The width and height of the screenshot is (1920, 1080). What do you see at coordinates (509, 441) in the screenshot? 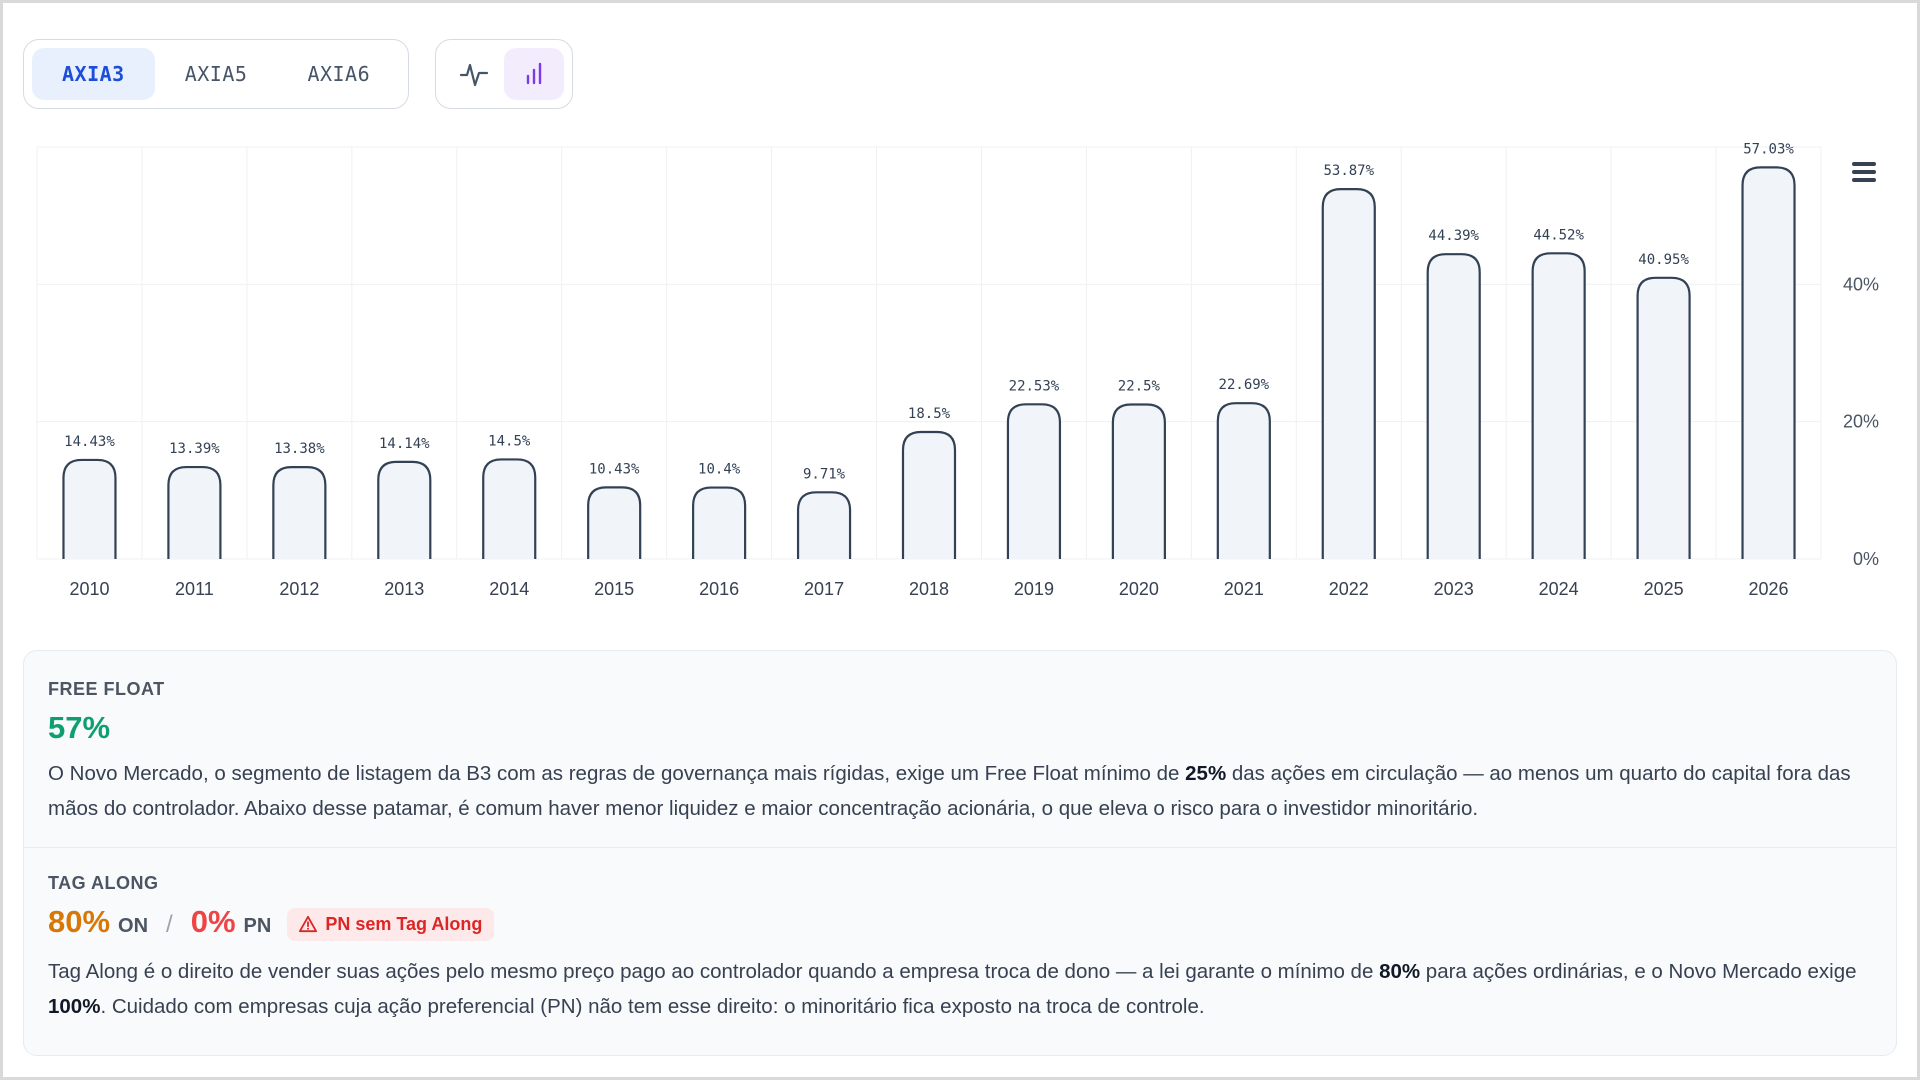
I see `data-label: 14.5%` at bounding box center [509, 441].